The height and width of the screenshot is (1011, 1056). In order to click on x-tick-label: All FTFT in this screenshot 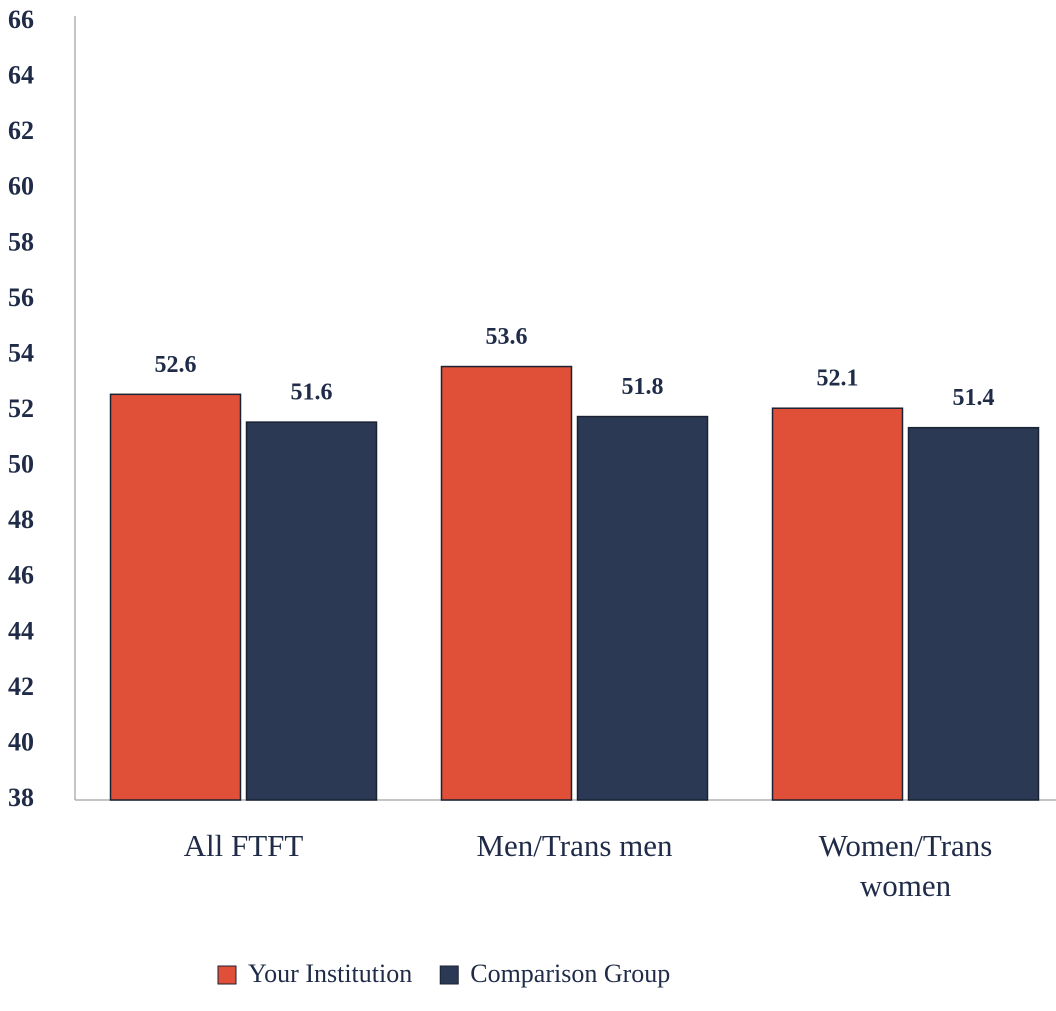, I will do `click(243, 845)`.